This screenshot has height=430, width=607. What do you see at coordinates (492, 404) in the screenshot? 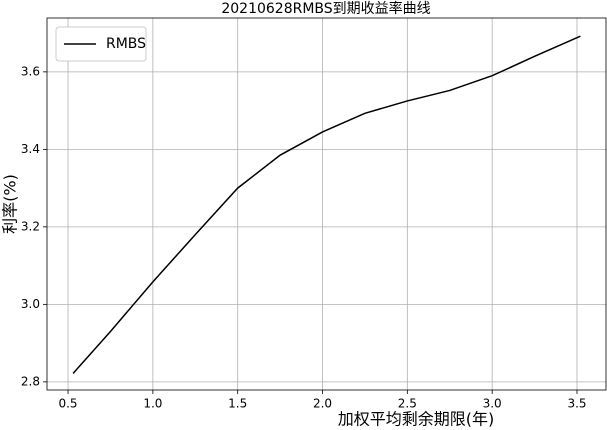
I see `x-tick-label: 3.0` at bounding box center [492, 404].